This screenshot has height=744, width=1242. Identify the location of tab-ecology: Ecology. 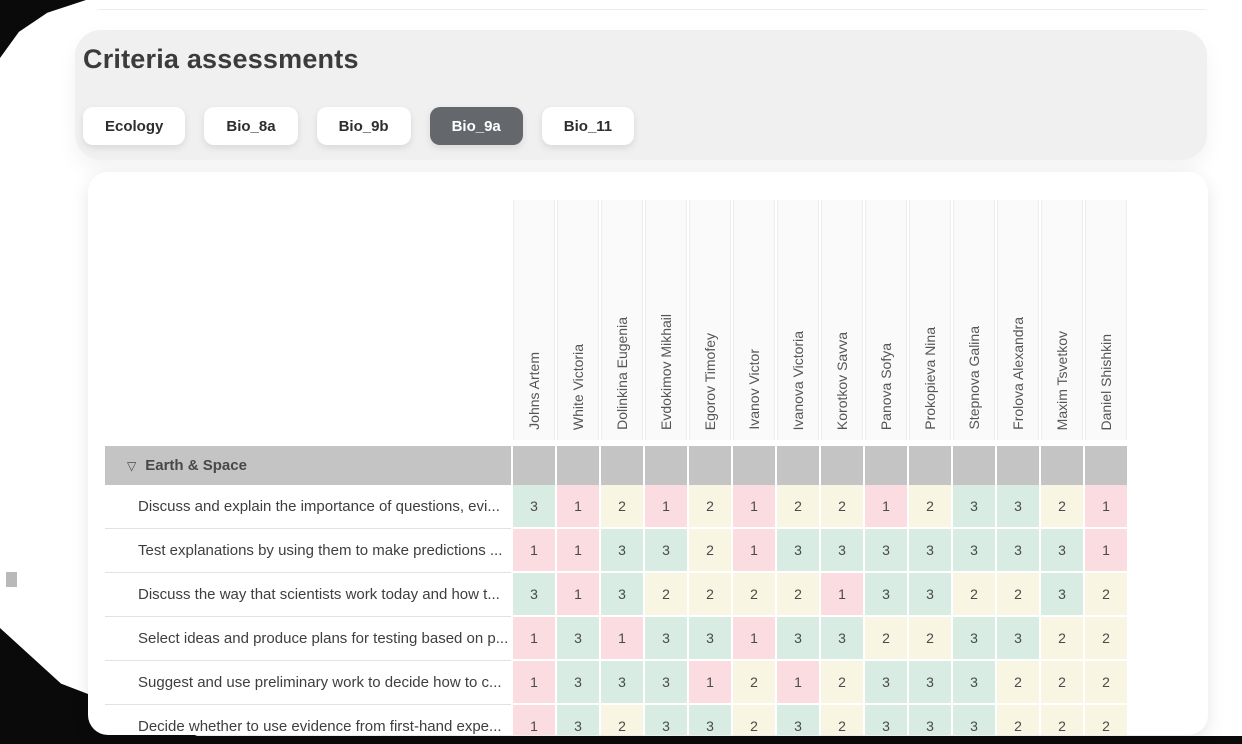
(134, 126).